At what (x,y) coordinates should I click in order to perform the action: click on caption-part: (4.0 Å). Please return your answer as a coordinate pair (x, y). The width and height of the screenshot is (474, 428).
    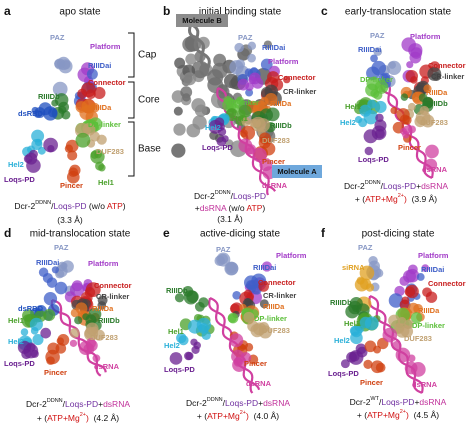
    Looking at the image, I should click on (264, 416).